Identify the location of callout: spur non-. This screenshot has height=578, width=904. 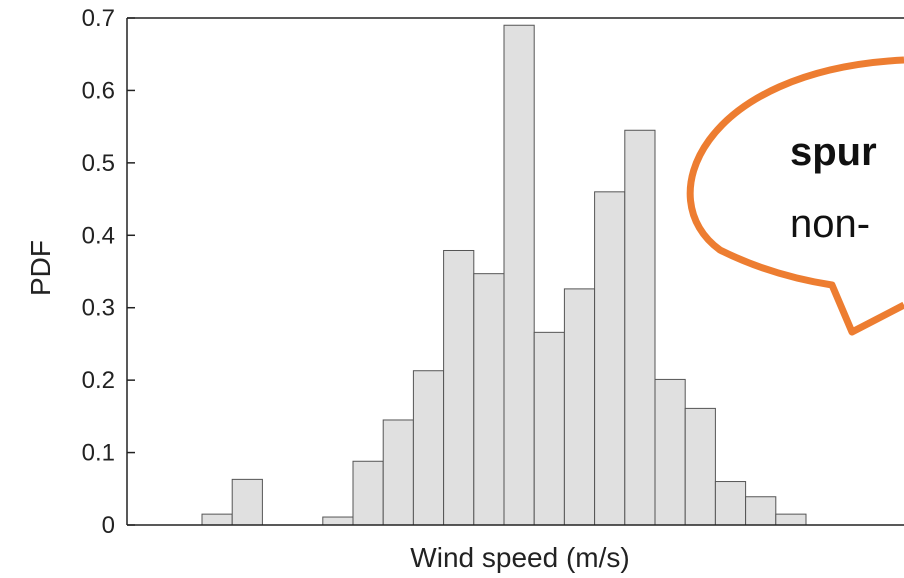
(795, 196).